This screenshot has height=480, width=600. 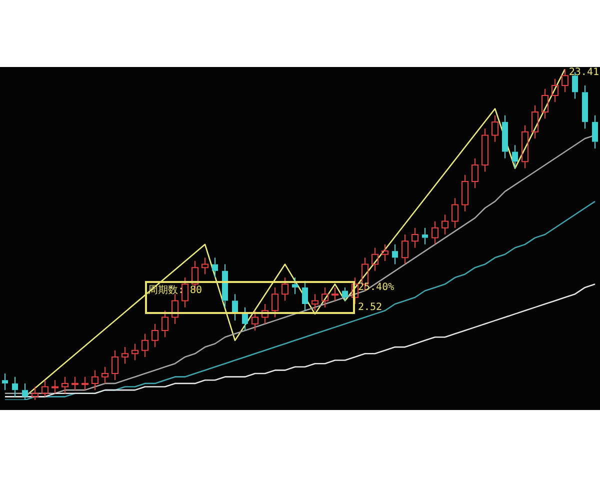 What do you see at coordinates (370, 307) in the screenshot?
I see `annotation: 2.52` at bounding box center [370, 307].